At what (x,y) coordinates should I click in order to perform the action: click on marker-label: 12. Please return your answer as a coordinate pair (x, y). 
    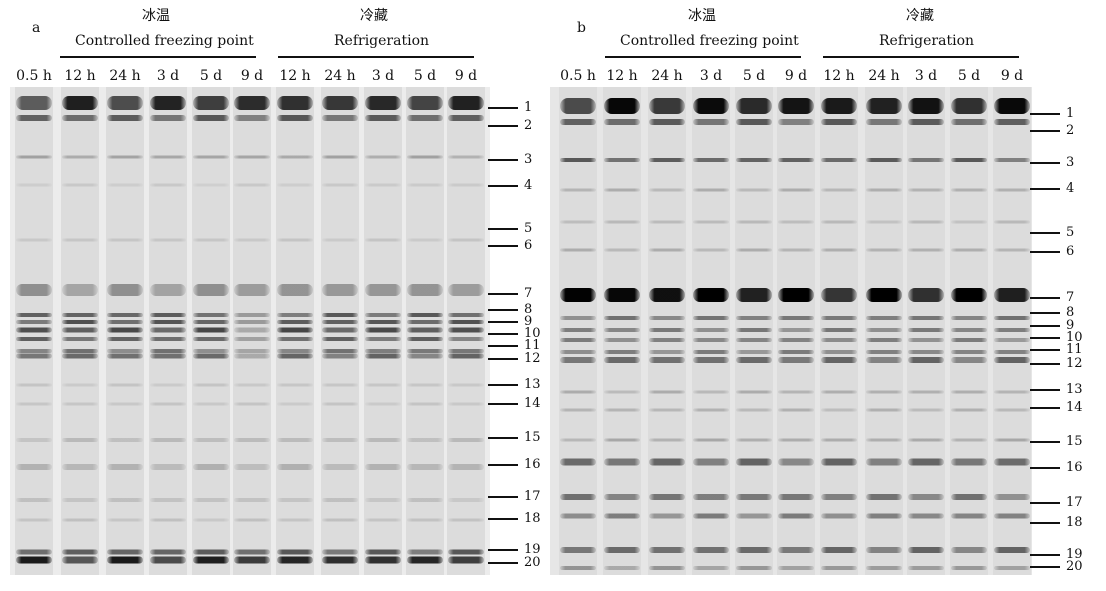
    Looking at the image, I should click on (1074, 363).